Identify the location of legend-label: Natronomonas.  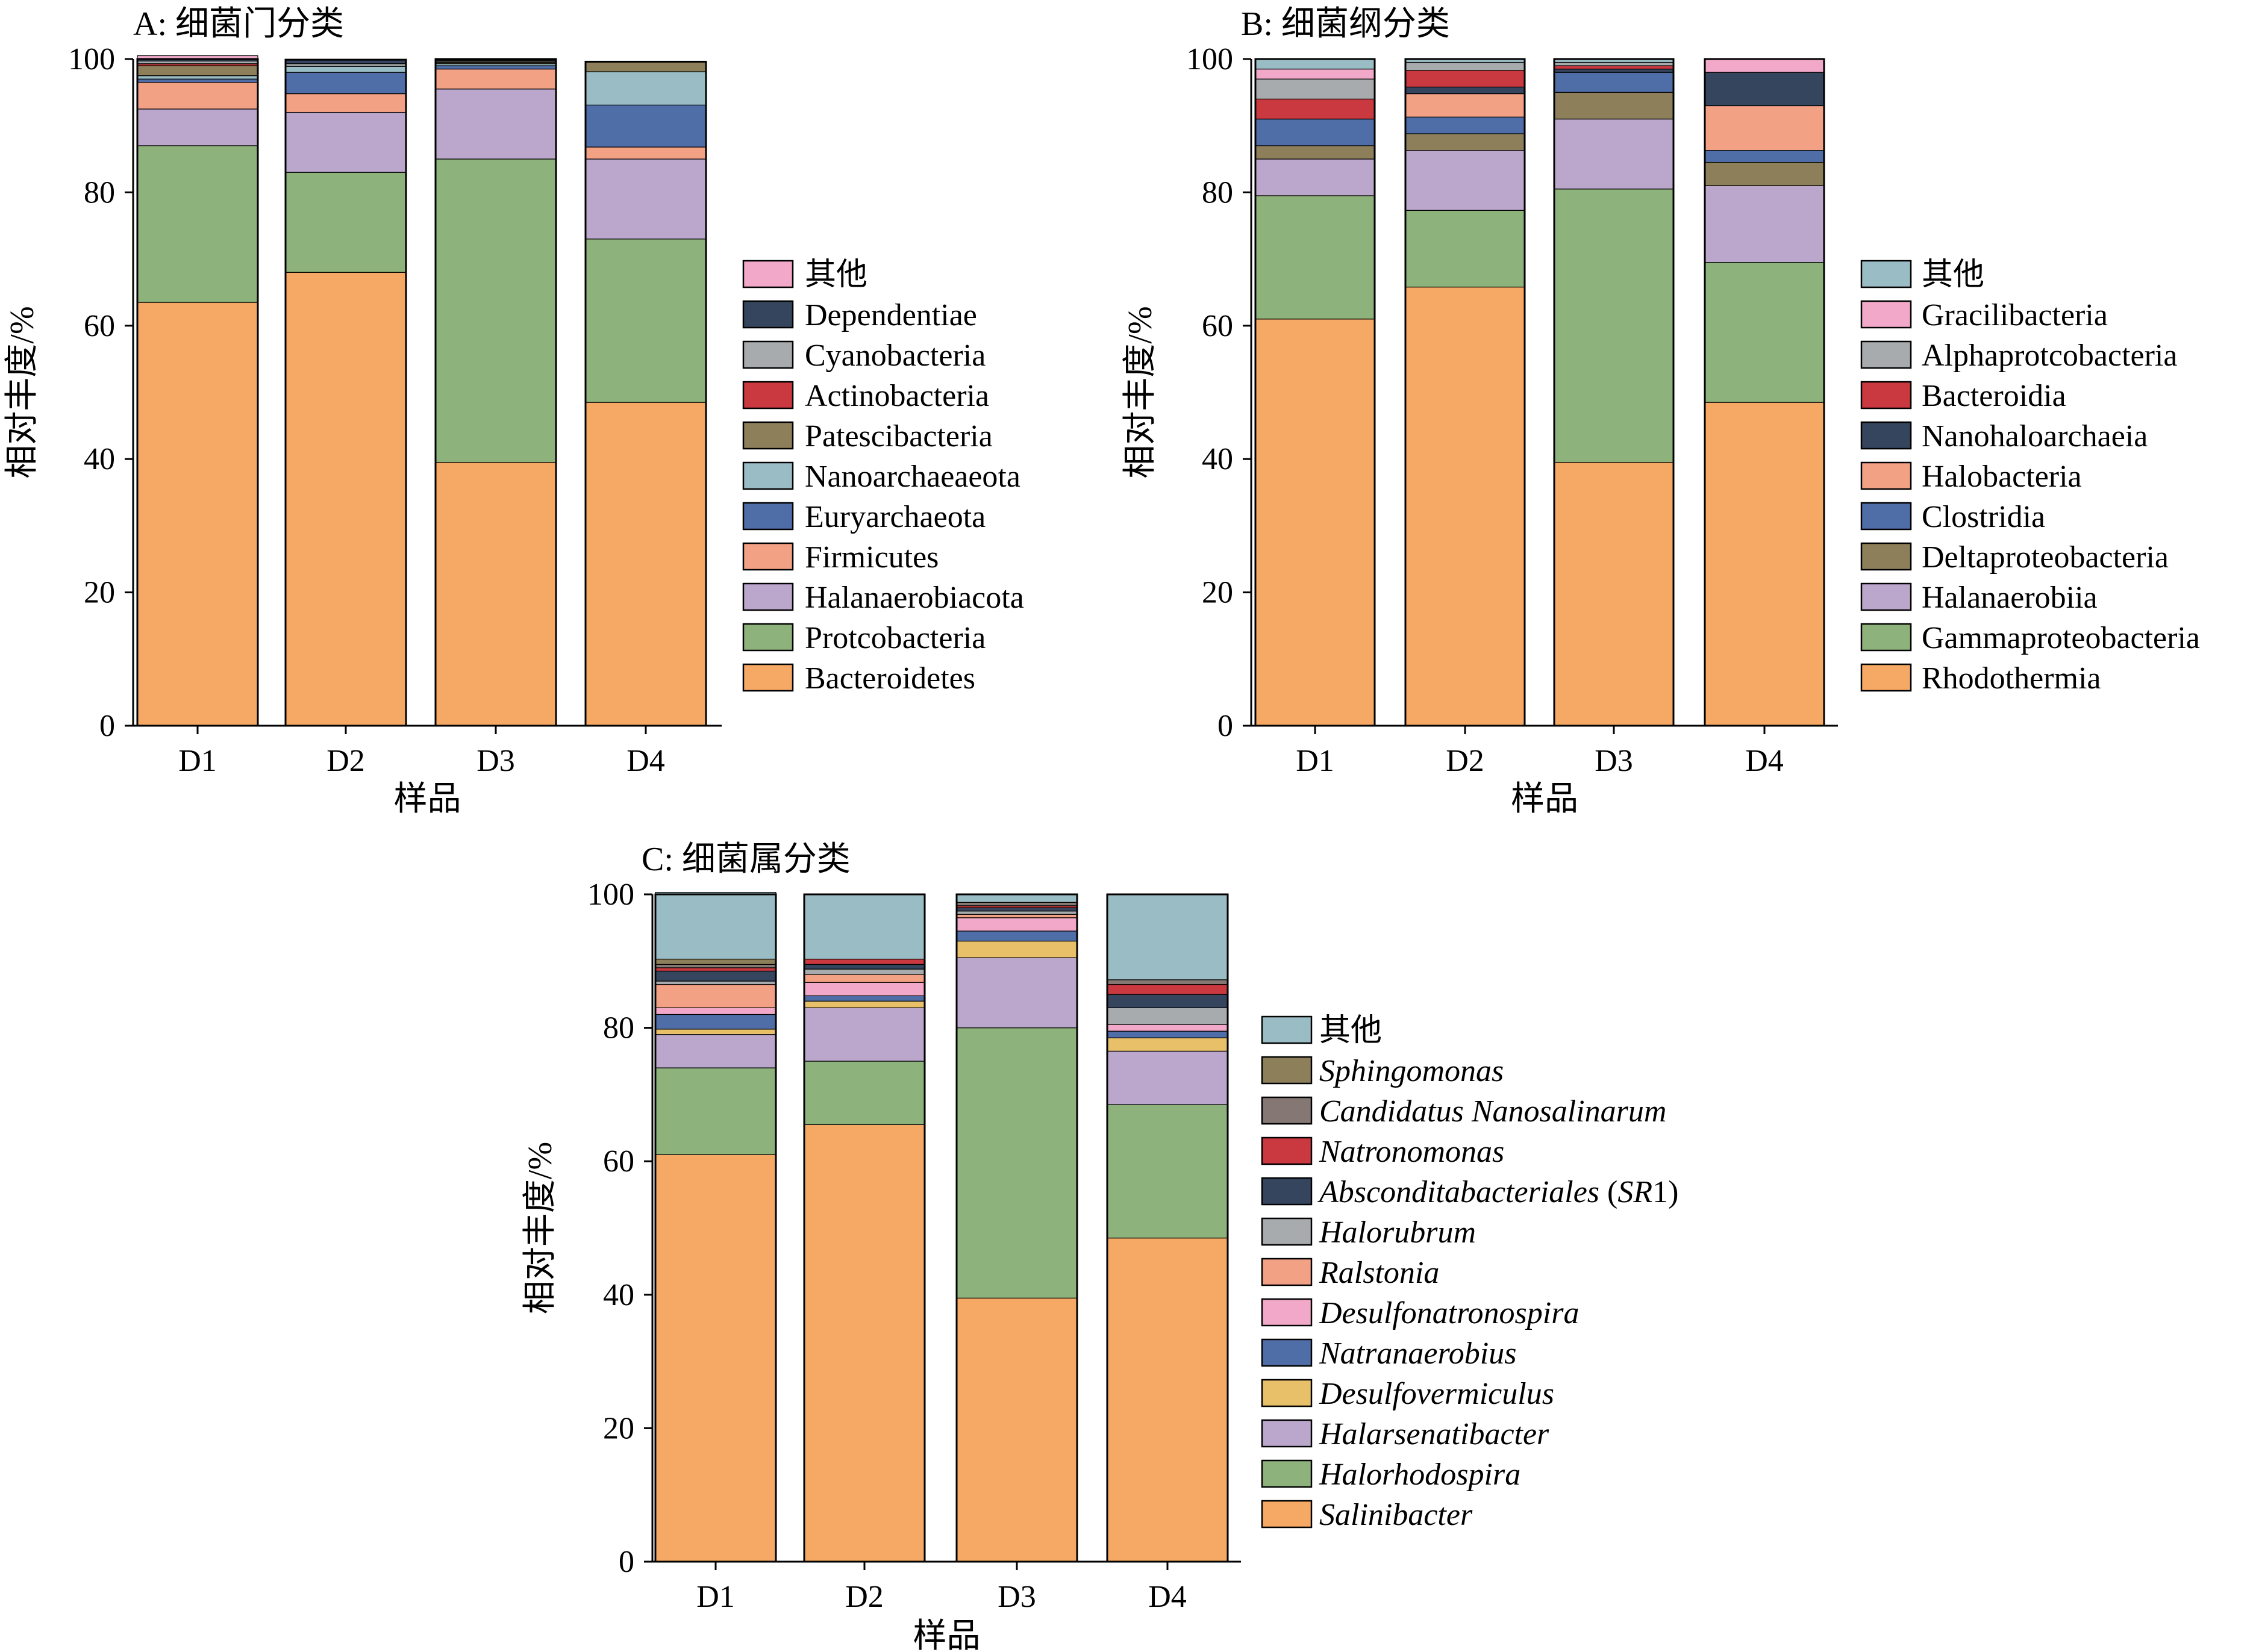
(1411, 1152).